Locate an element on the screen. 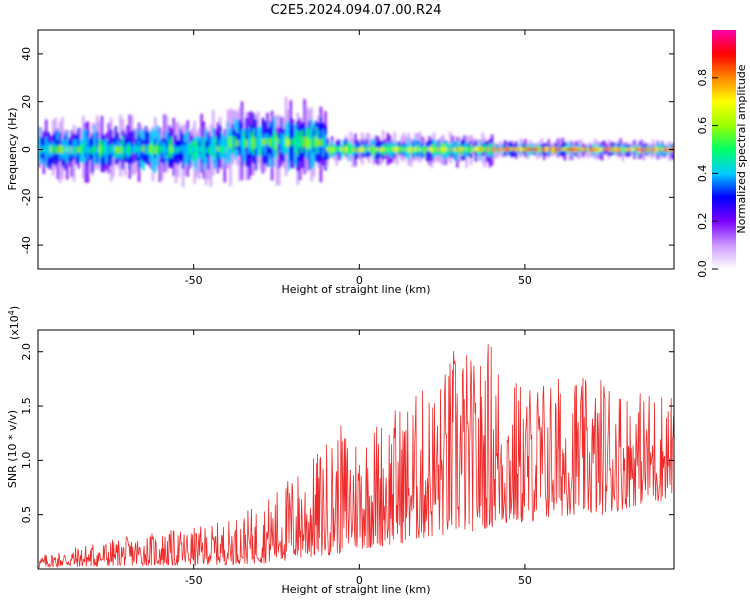 Image resolution: width=750 pixels, height=600 pixels. snr-ytick-label: 1.0 is located at coordinates (26, 461).